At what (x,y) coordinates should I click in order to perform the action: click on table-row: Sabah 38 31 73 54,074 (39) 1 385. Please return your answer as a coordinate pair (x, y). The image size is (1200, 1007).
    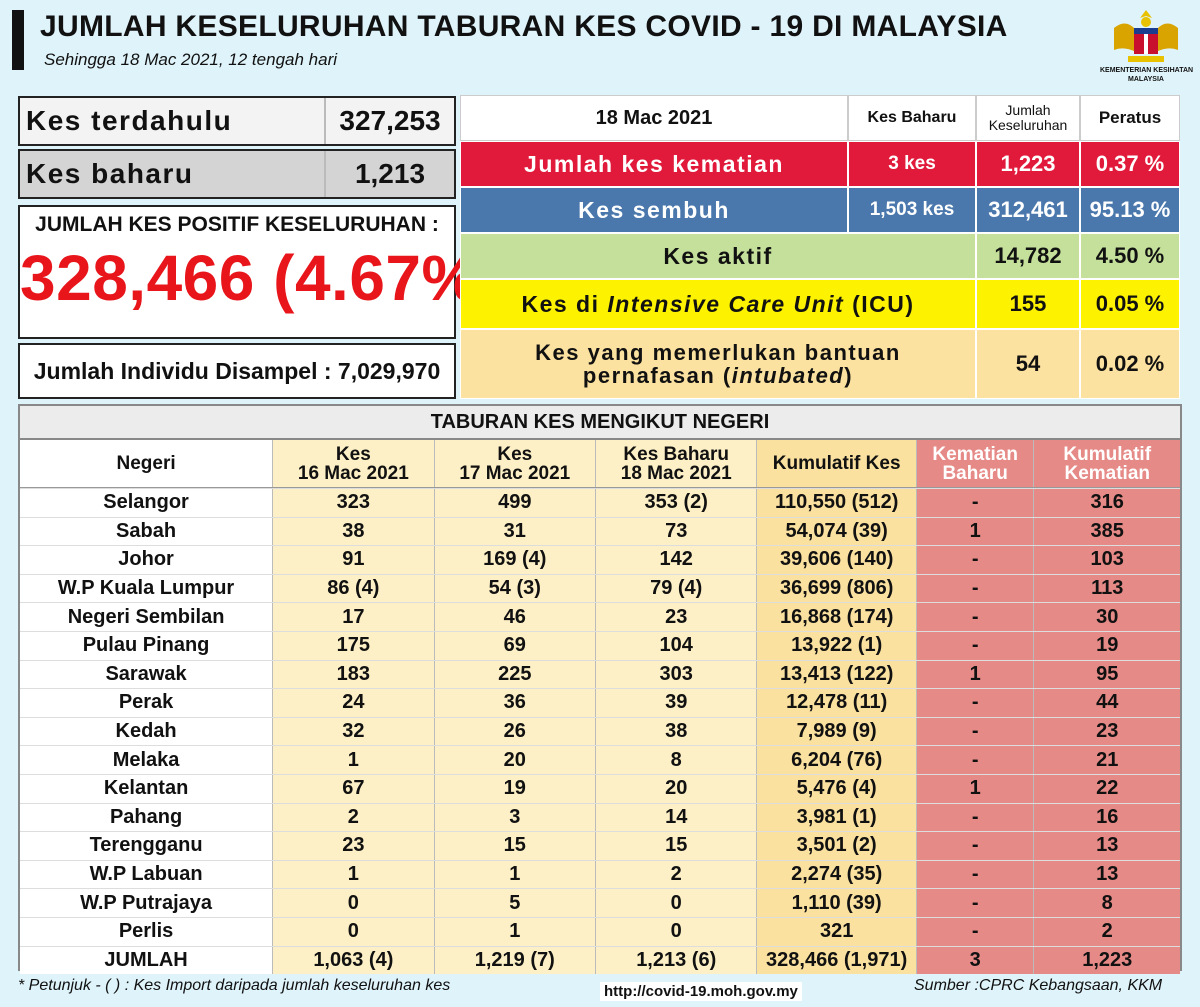
    Looking at the image, I should click on (600, 531).